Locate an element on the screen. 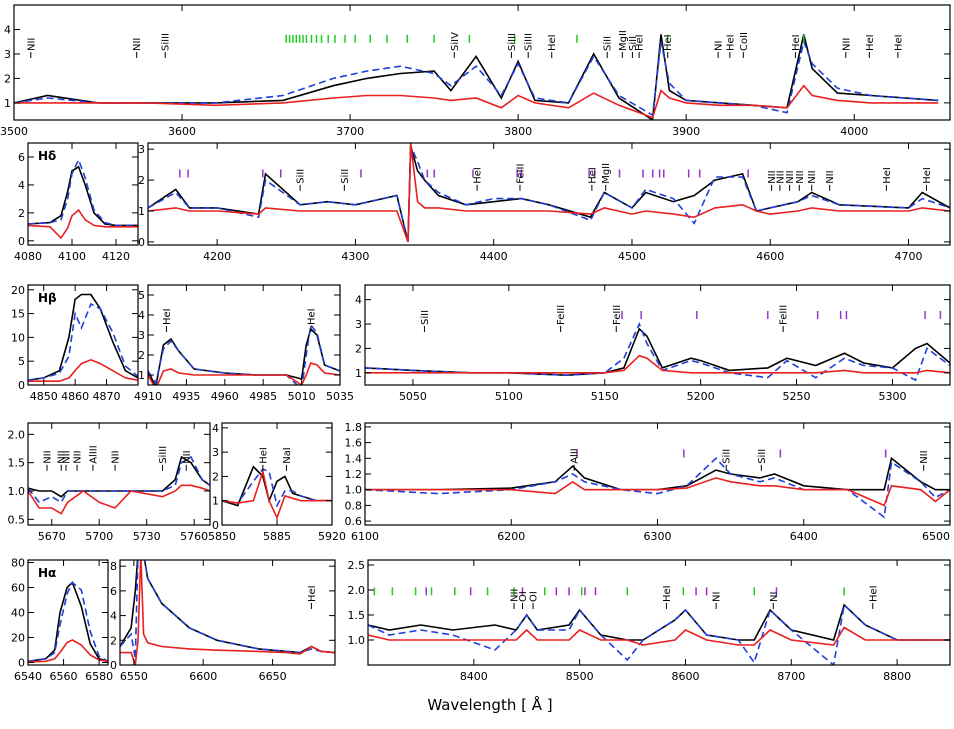  x-tick-label: 6580 is located at coordinates (99, 676).